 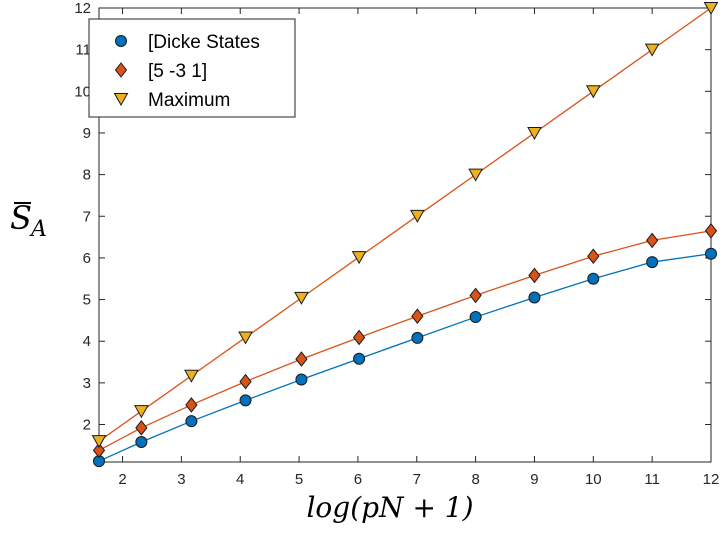 I want to click on svg-text: S, so click(x=21, y=218).